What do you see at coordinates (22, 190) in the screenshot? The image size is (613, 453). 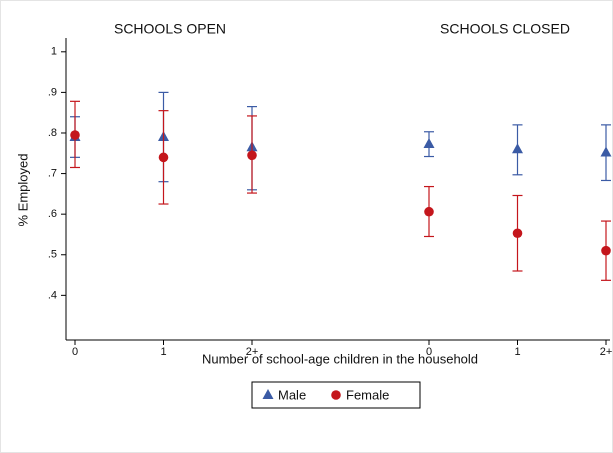 I see `y-axis-label: % Employed` at bounding box center [22, 190].